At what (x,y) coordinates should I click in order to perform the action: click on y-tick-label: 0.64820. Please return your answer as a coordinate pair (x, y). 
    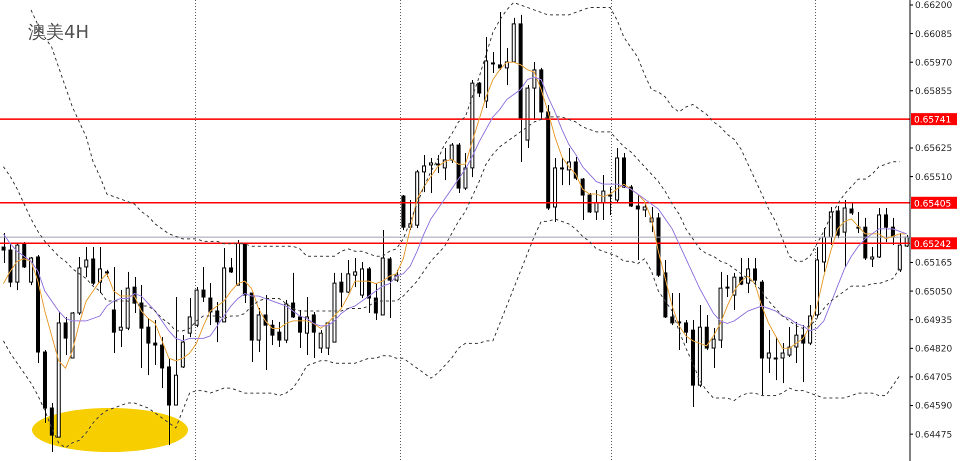
    Looking at the image, I should click on (933, 349).